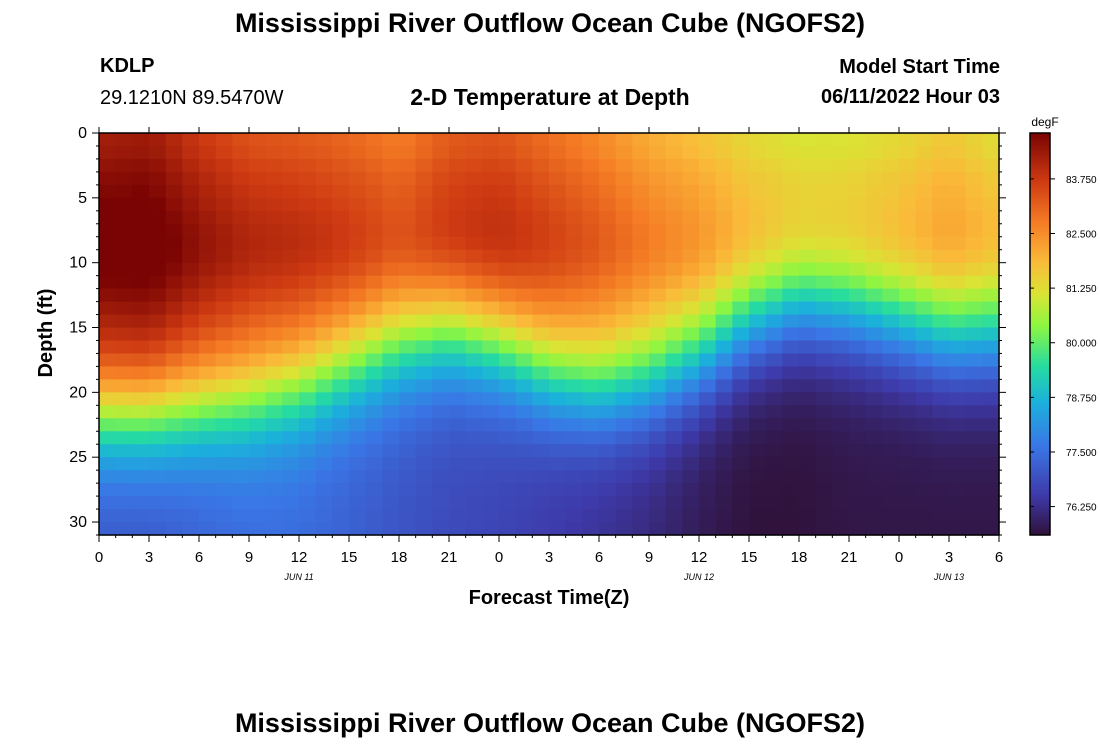 This screenshot has height=750, width=1100. Describe the element at coordinates (749, 557) in the screenshot. I see `x-tick-label: 15` at that location.